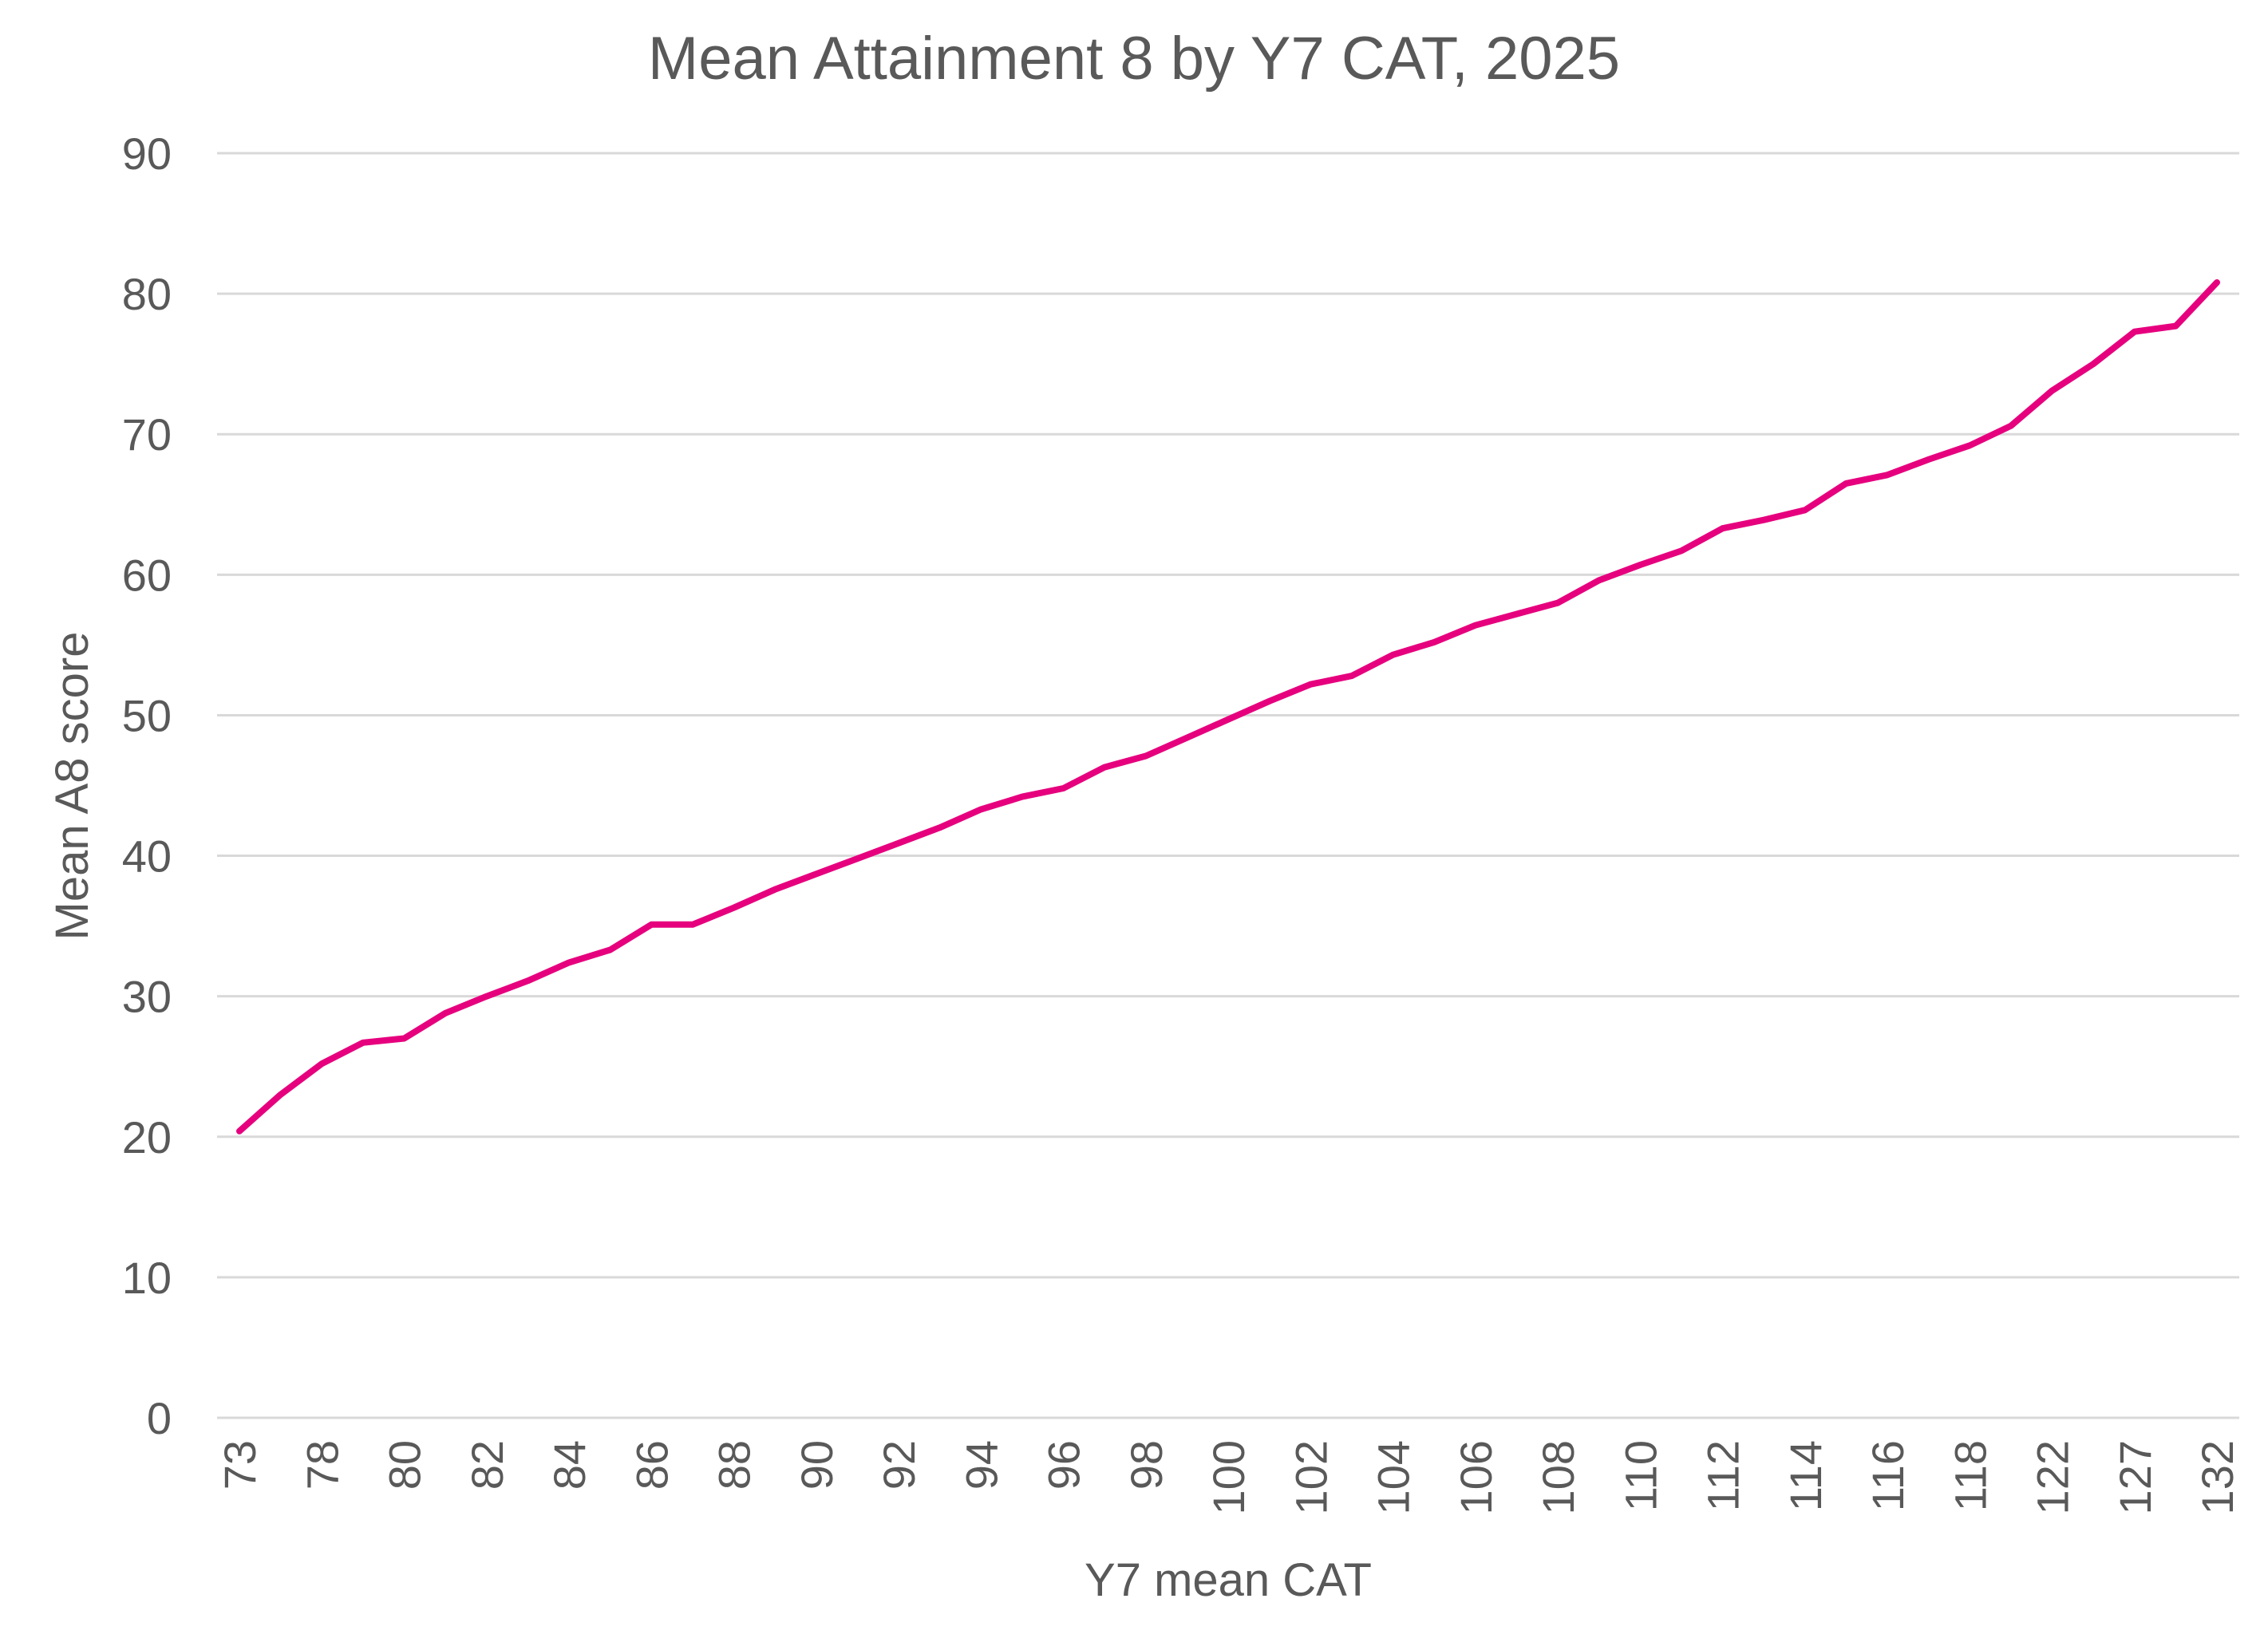  Describe the element at coordinates (147, 785) in the screenshot. I see `y-axis-ticks: 0 10 20 30 40 50 60 70 80 90` at that location.